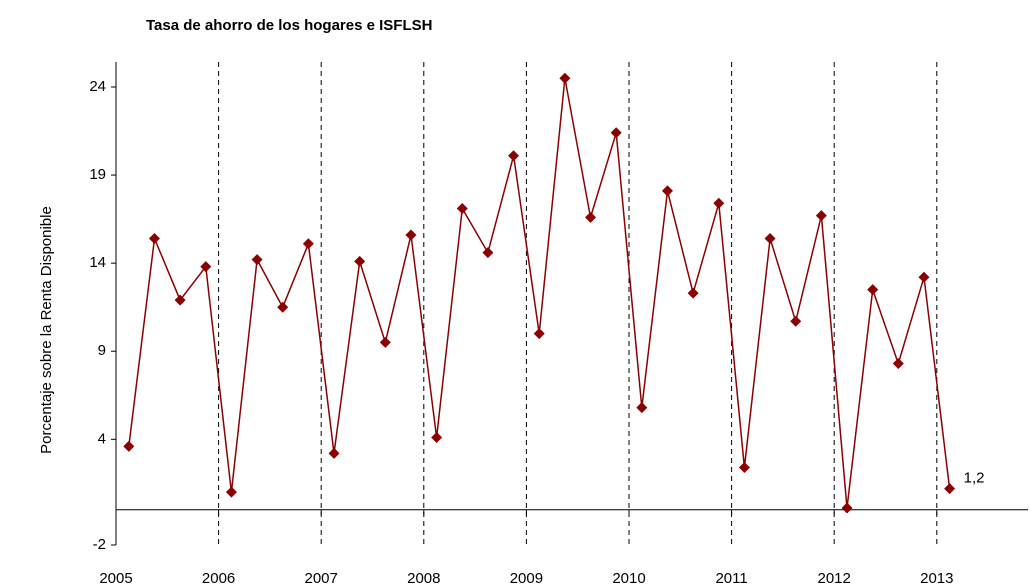 The width and height of the screenshot is (1030, 586). I want to click on y-tick-label: 14, so click(97, 262).